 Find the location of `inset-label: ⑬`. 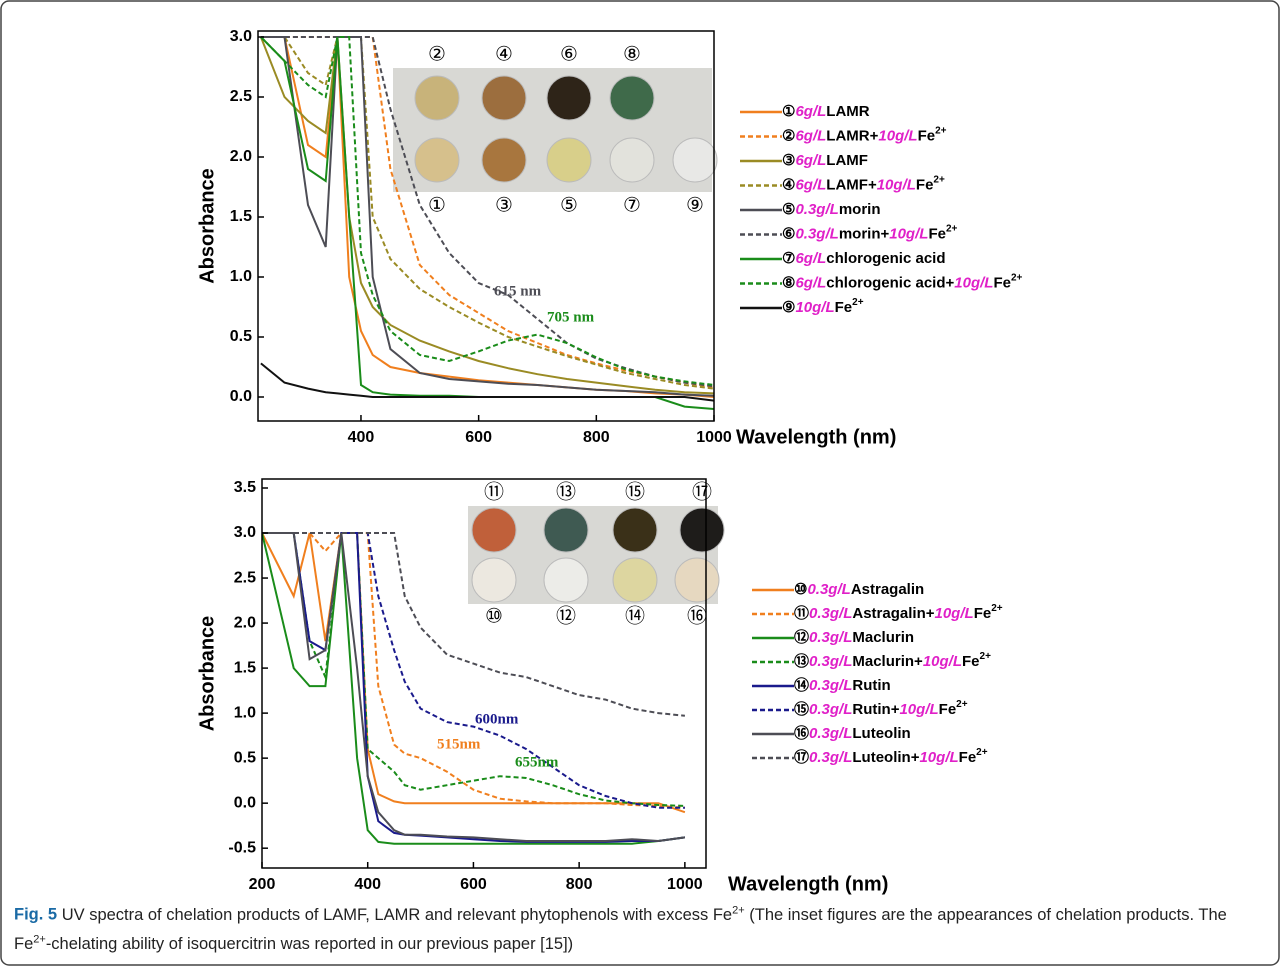

inset-label: ⑬ is located at coordinates (566, 492).